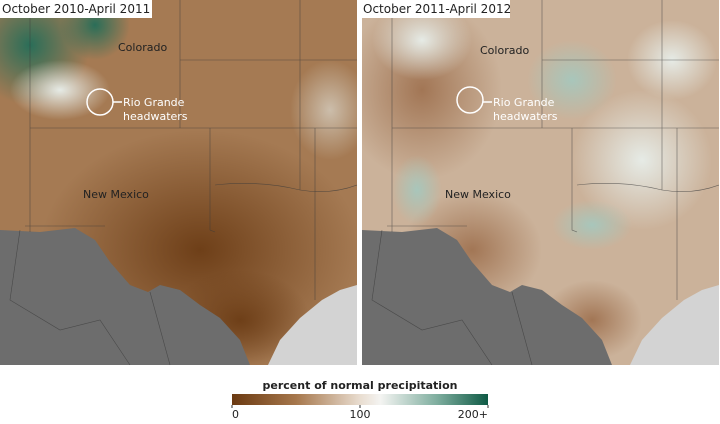 This screenshot has width=720, height=424. Describe the element at coordinates (360, 385) in the screenshot. I see `legend-title: percent of normal precipitation` at that location.